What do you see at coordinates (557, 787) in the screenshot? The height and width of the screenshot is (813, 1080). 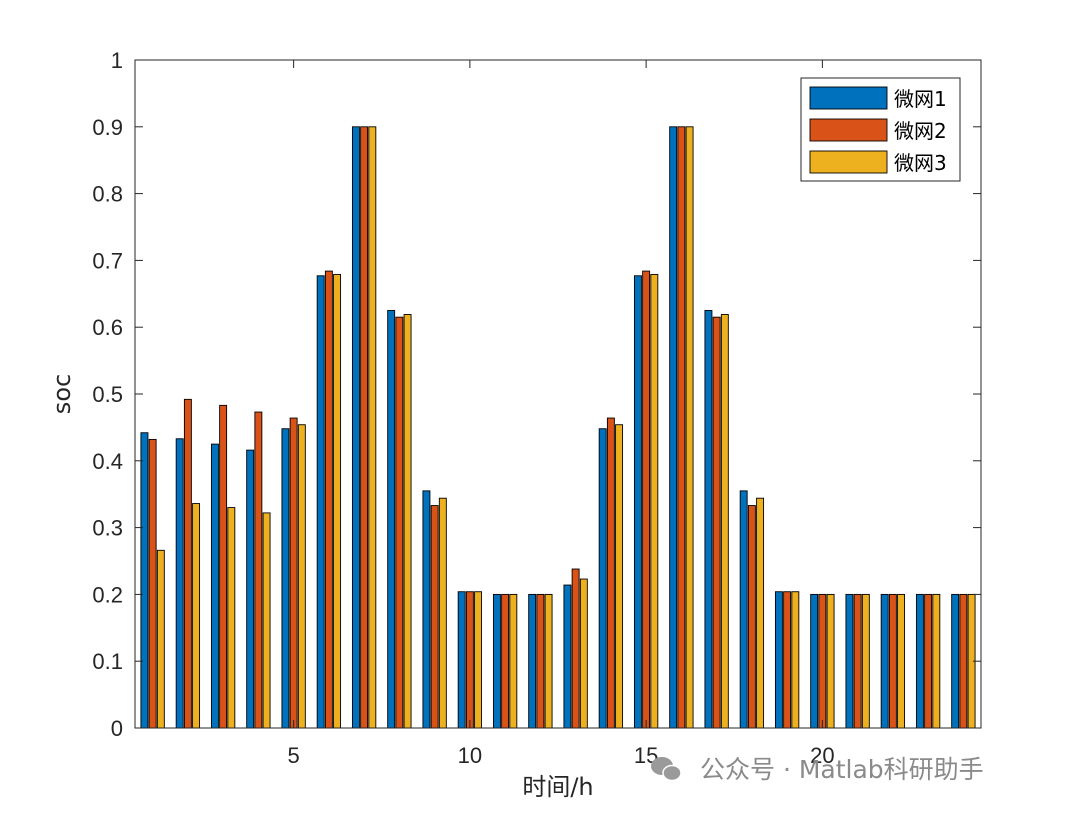 I see `x-axis-label: 时间/h` at bounding box center [557, 787].